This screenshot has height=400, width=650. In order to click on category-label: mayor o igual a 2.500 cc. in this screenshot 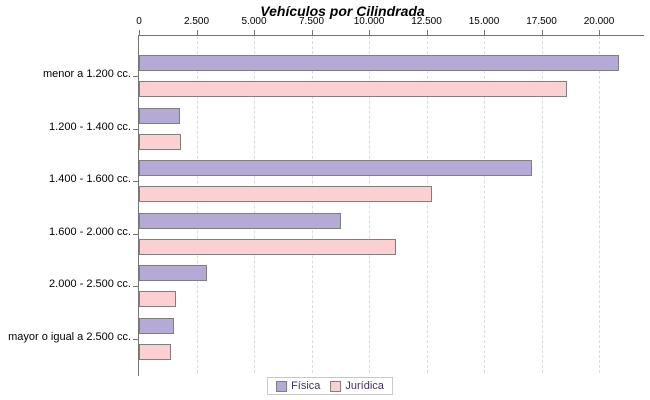, I will do `click(69, 336)`.